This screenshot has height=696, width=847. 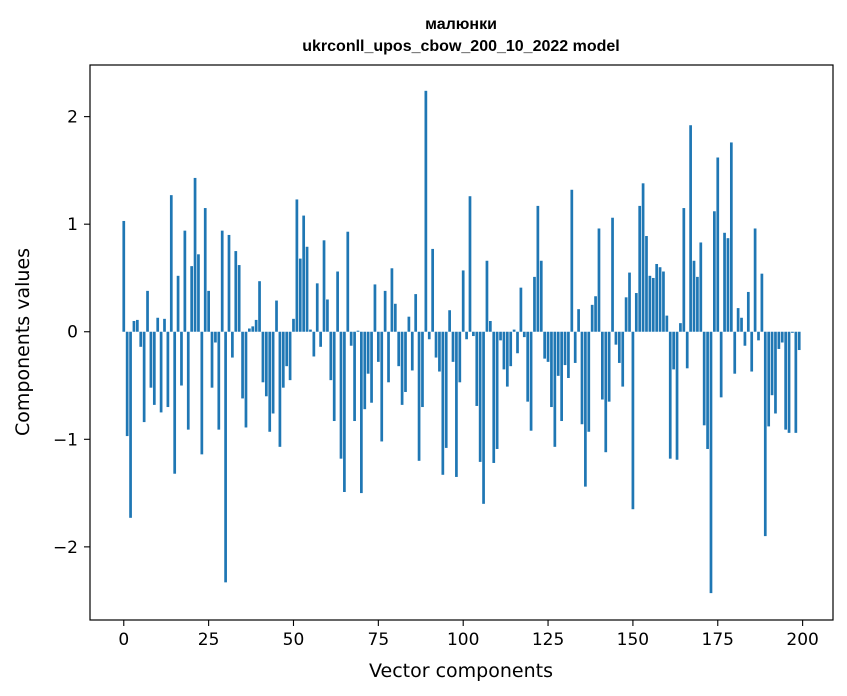 I want to click on y-axis-ticks: −2 −1 0 1 2, so click(x=71, y=333).